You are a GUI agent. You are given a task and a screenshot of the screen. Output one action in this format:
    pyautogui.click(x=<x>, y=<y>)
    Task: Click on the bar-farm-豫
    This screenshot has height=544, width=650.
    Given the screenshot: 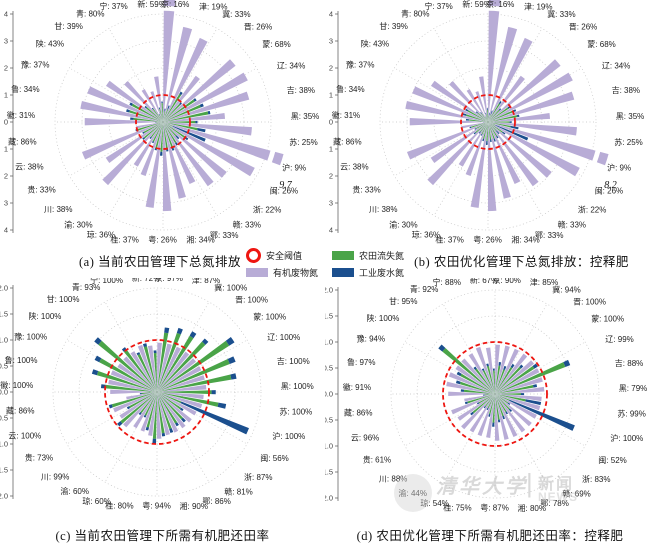 What is the action you would take?
    pyautogui.click(x=477, y=116)
    